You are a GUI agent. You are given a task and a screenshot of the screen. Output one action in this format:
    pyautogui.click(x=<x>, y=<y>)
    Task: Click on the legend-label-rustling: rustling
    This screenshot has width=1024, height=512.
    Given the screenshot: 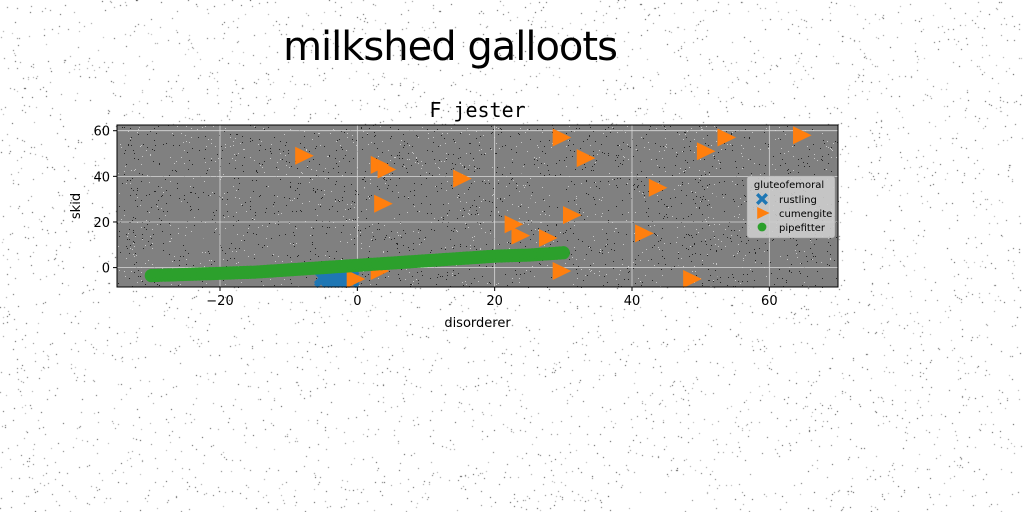 What is the action you would take?
    pyautogui.click(x=798, y=200)
    